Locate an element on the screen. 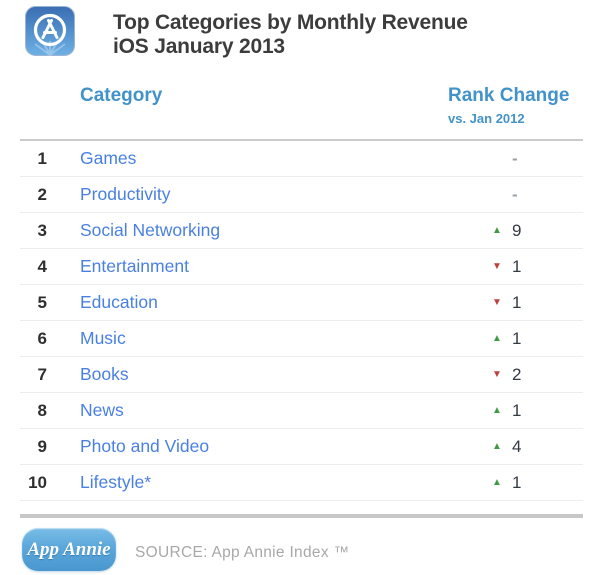 This screenshot has height=575, width=605. table-row: 8 News 1 is located at coordinates (301, 411).